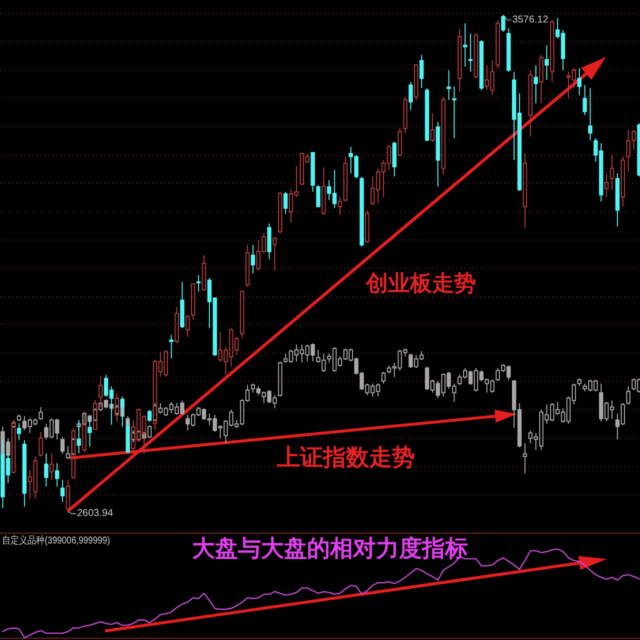  Describe the element at coordinates (95, 514) in the screenshot. I see `annotation: 2603.94` at that location.